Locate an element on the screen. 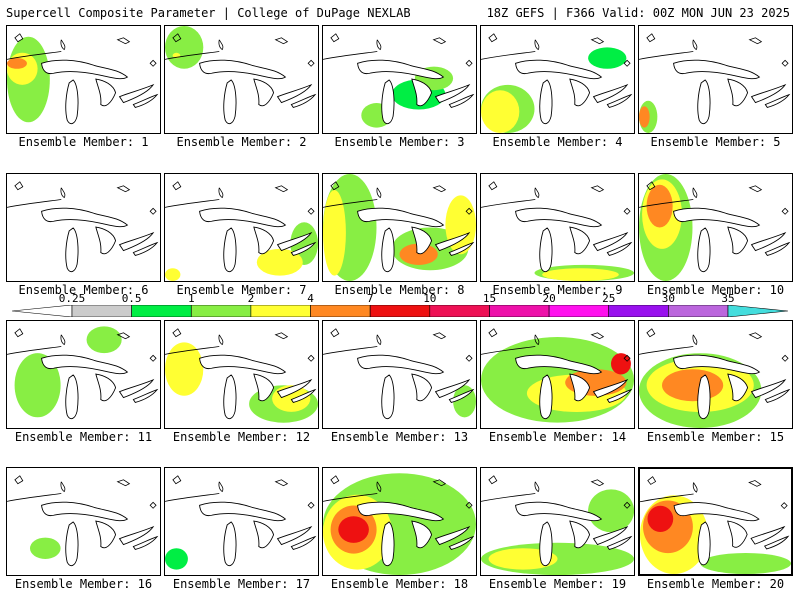 This screenshot has width=800, height=600. ensemble-member-label: Ensemble Member: 17 is located at coordinates (241, 584).